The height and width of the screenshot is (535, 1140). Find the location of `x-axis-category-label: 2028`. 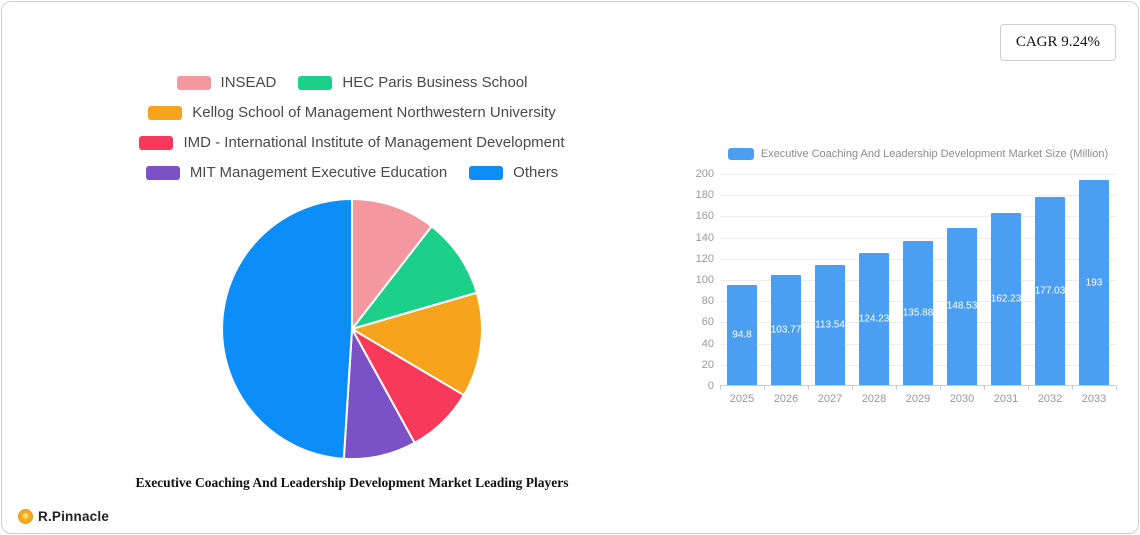

x-axis-category-label: 2028 is located at coordinates (874, 399).